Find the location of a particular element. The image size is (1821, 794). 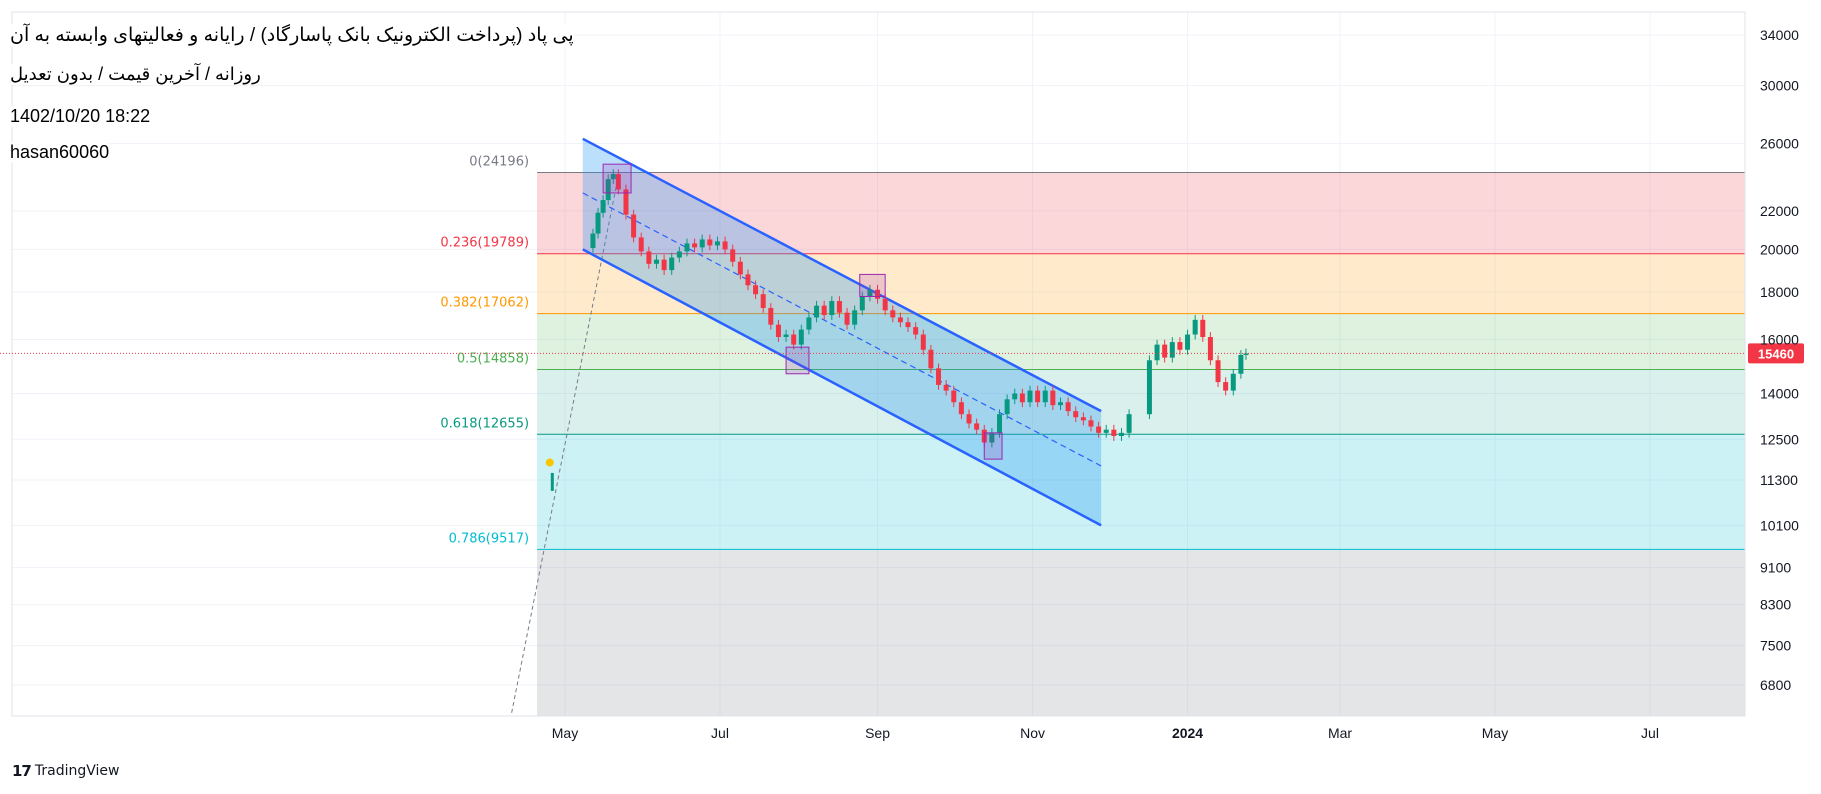

time-tick-label: Sep is located at coordinates (877, 733).